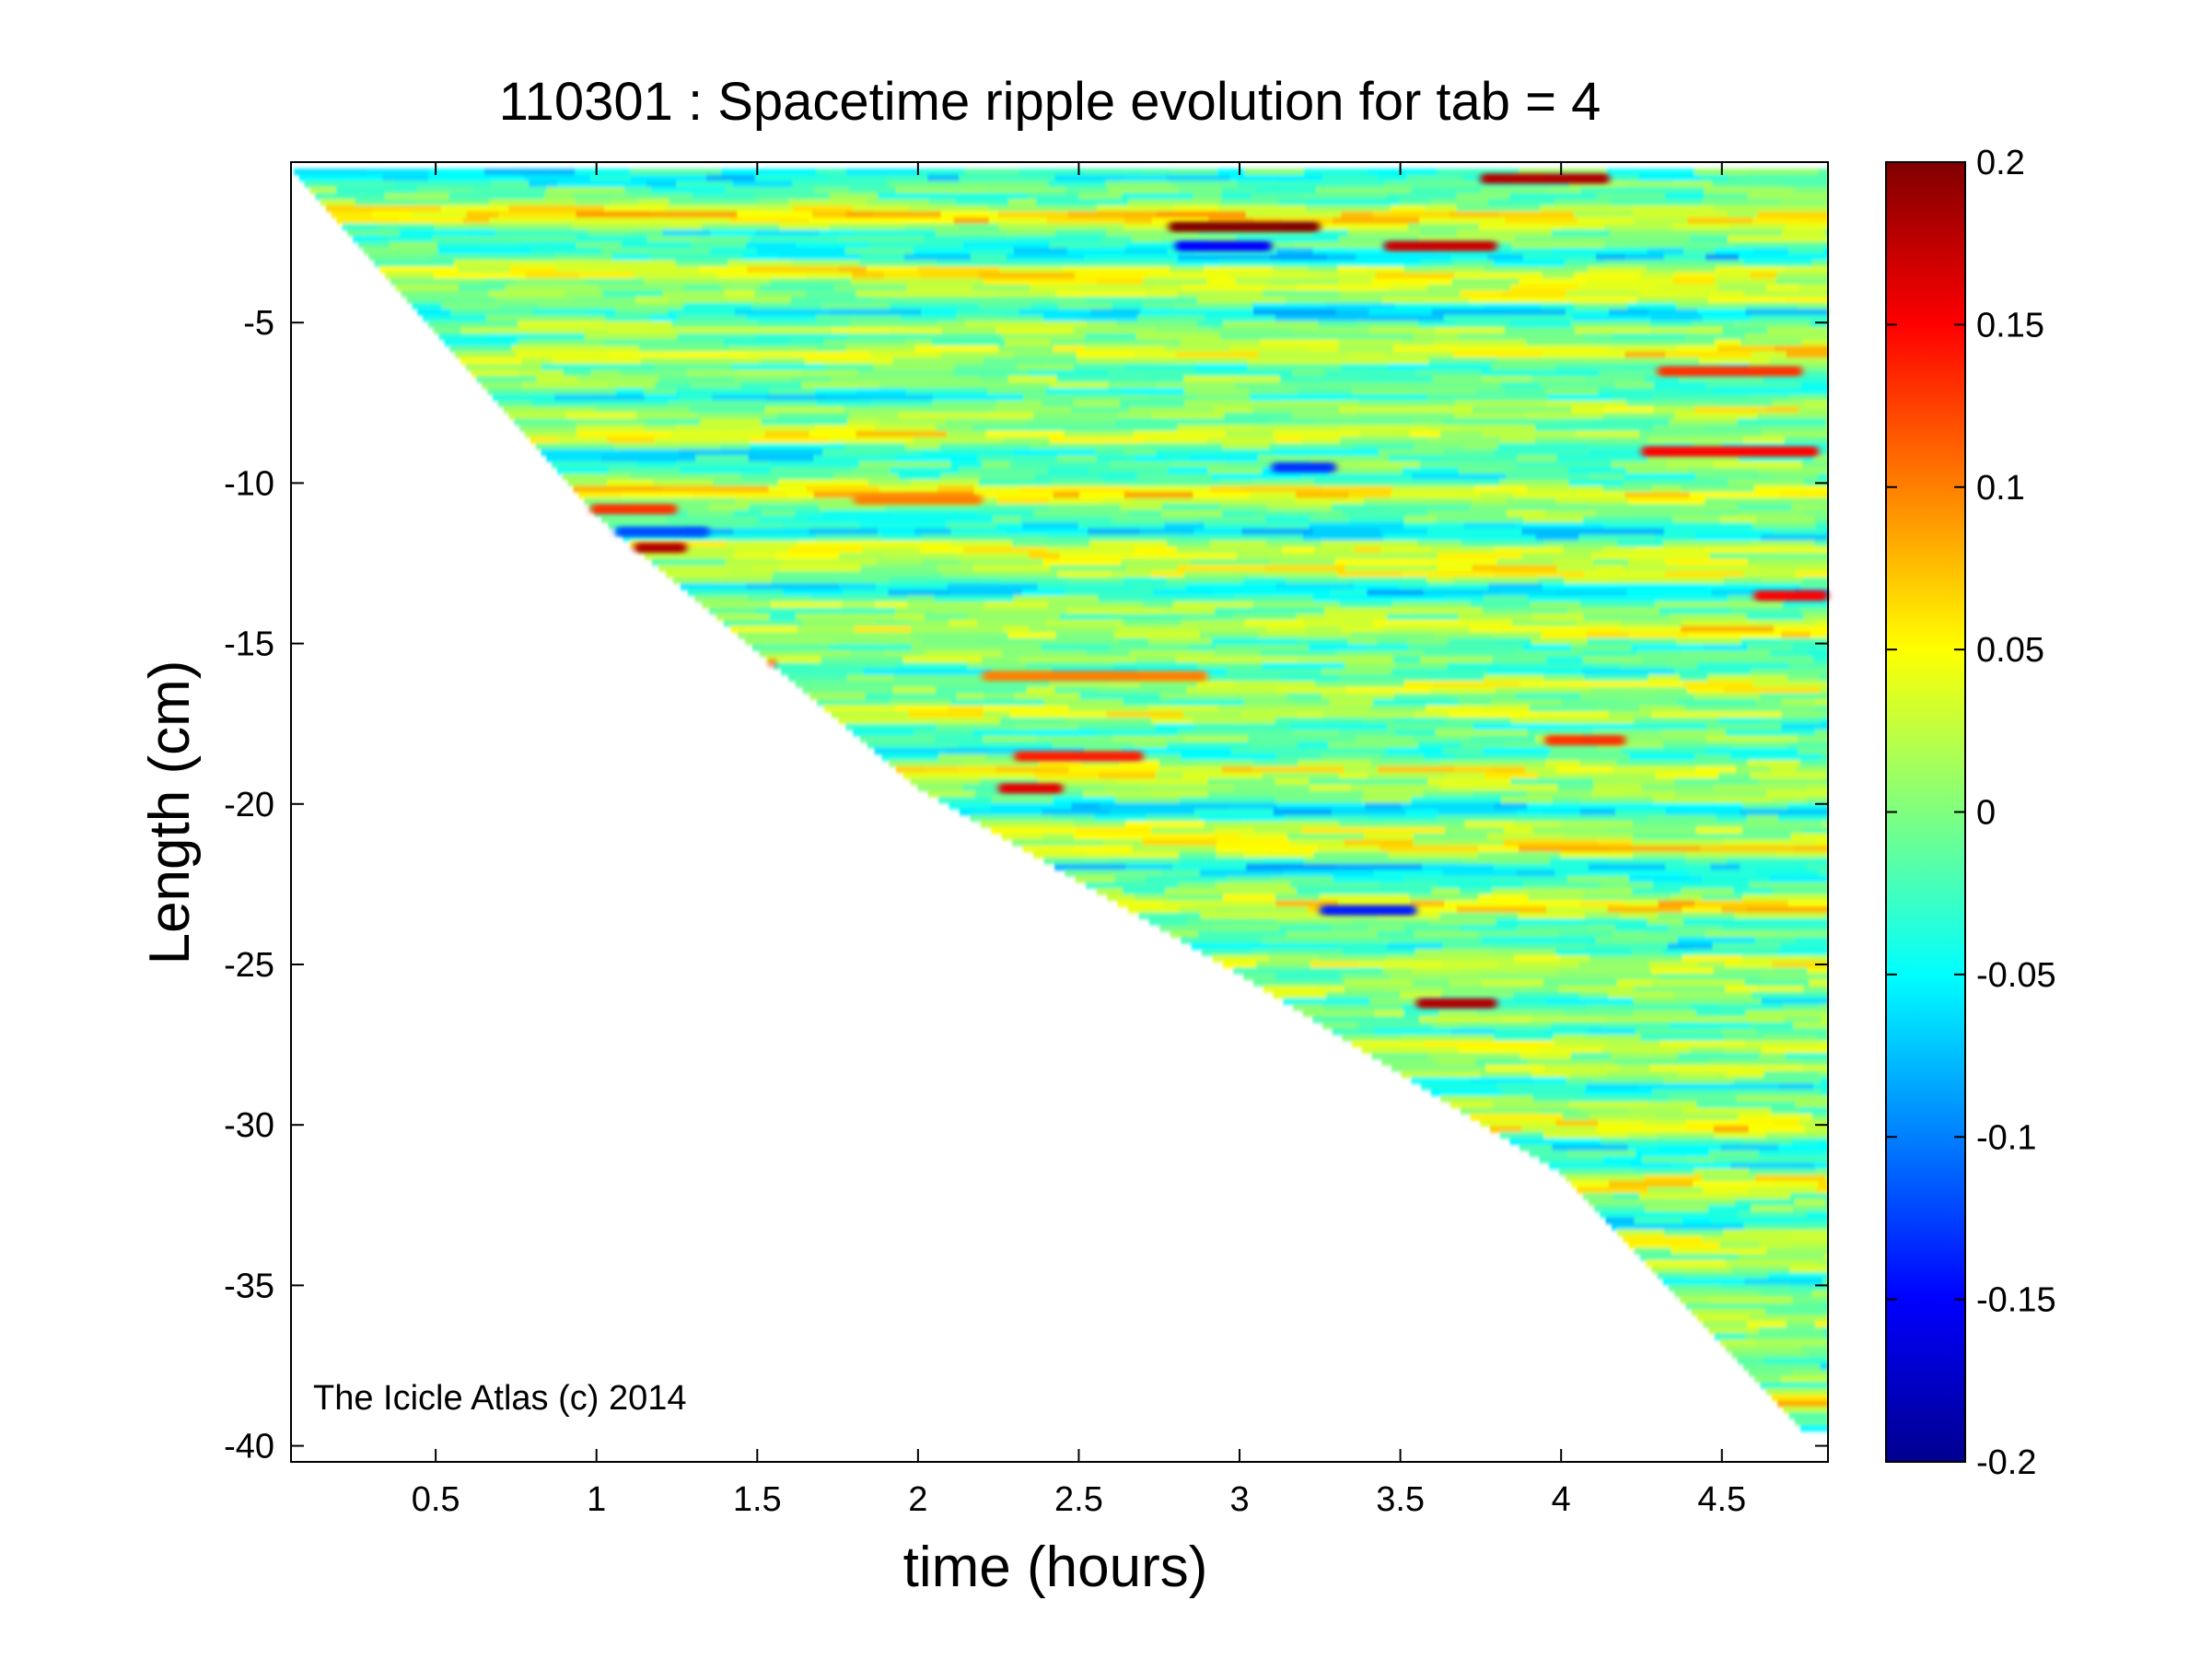 The height and width of the screenshot is (1659, 2212). I want to click on y-tick-label: -30, so click(249, 1125).